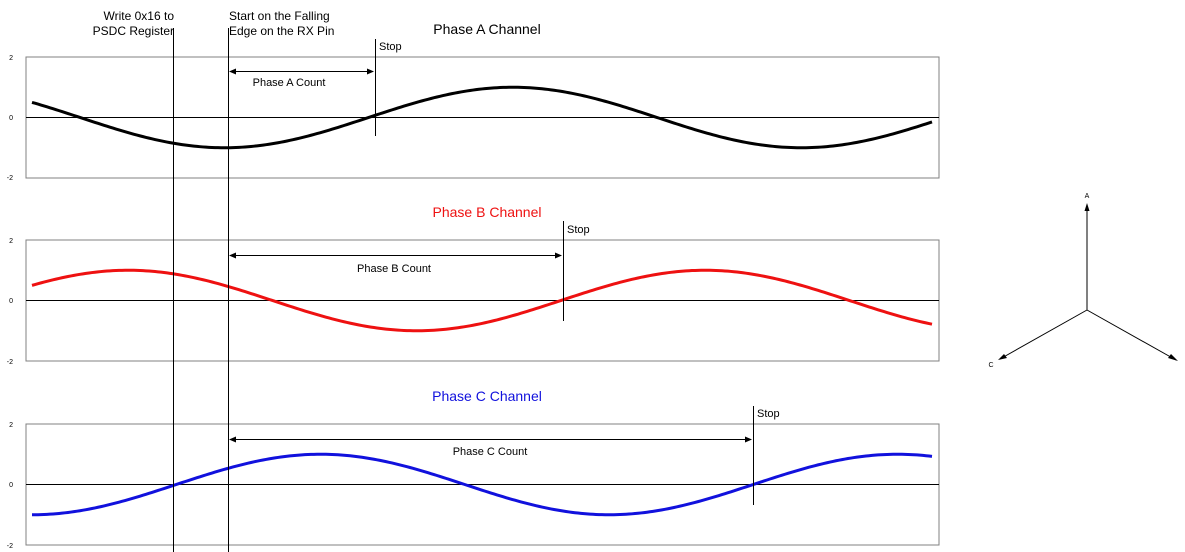  I want to click on phase-b-ytick-zero: 0, so click(11, 301).